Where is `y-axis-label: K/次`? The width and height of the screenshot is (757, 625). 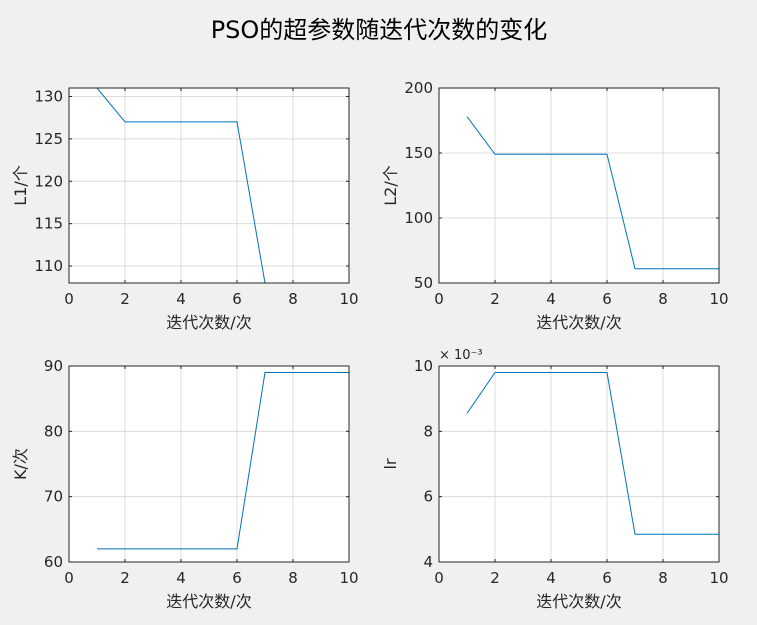
y-axis-label: K/次 is located at coordinates (20, 464).